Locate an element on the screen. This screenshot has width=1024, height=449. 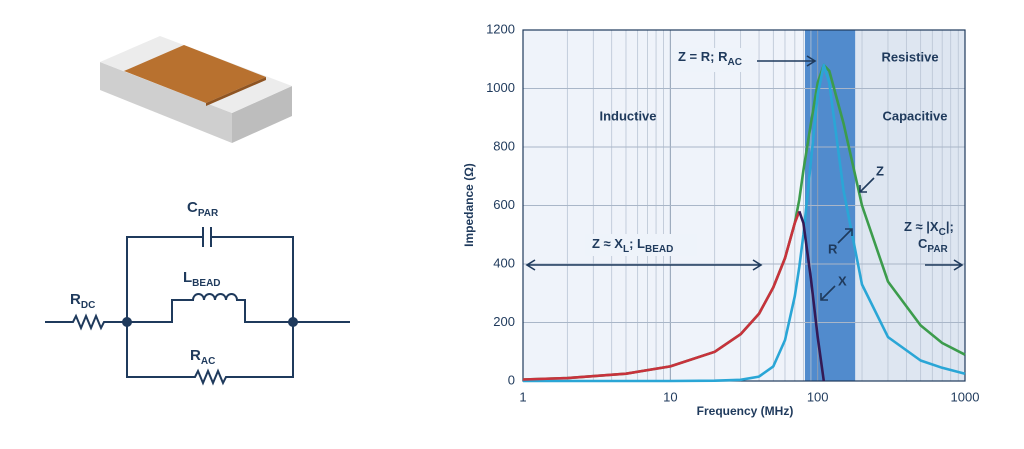
annotation: Z ≈ XL; LBEAD is located at coordinates (632, 245).